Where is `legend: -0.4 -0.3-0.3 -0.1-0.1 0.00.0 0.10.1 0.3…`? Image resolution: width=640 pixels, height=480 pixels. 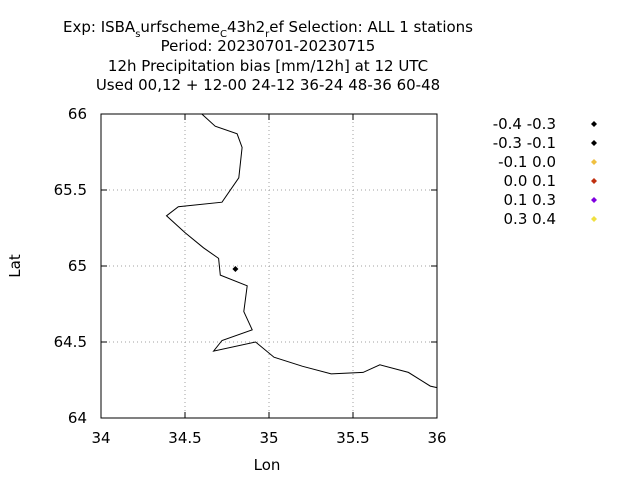 legend: -0.4 -0.3-0.3 -0.1-0.1 0.00.0 0.10.1 0.3… is located at coordinates (545, 171).